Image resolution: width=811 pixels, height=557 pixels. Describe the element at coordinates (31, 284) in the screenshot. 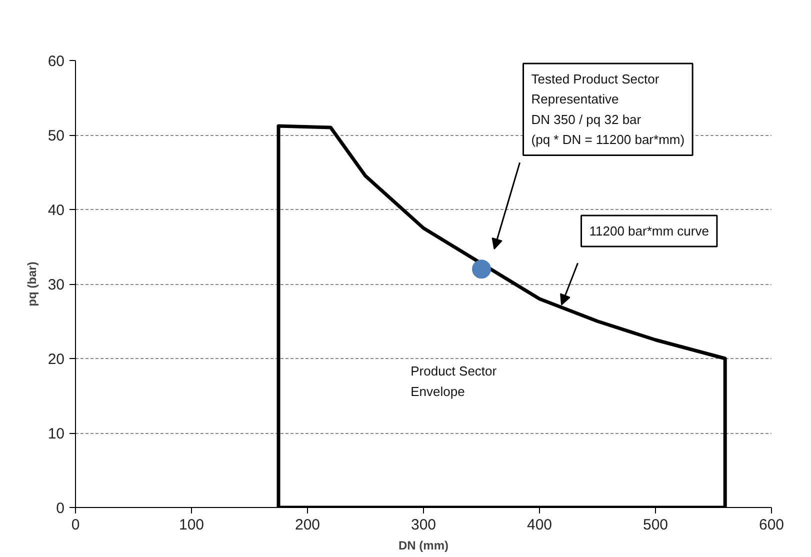

I see `y-axis-title: pq (bar)` at that location.